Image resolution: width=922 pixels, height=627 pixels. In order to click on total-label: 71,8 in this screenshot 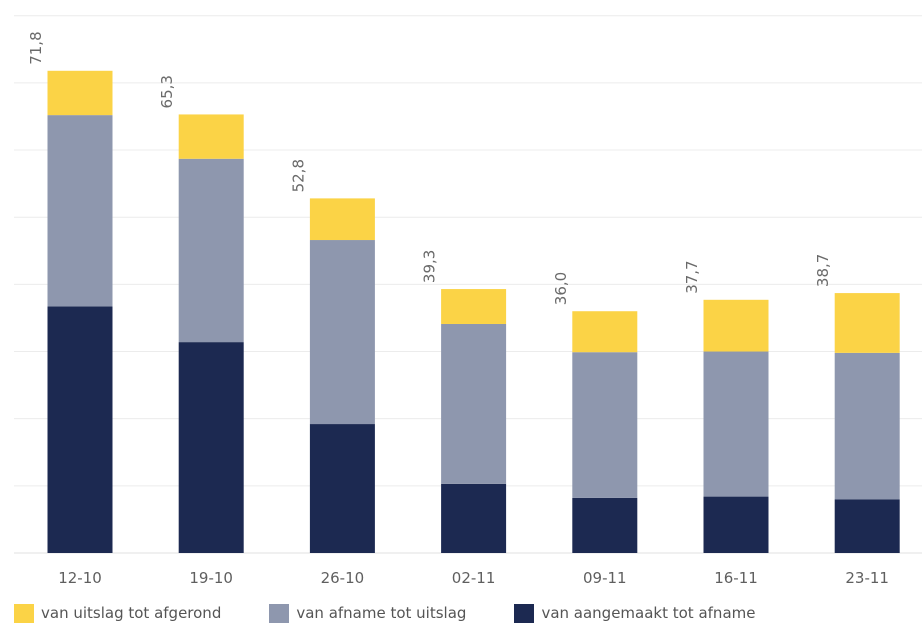, I will do `click(36, 47)`.